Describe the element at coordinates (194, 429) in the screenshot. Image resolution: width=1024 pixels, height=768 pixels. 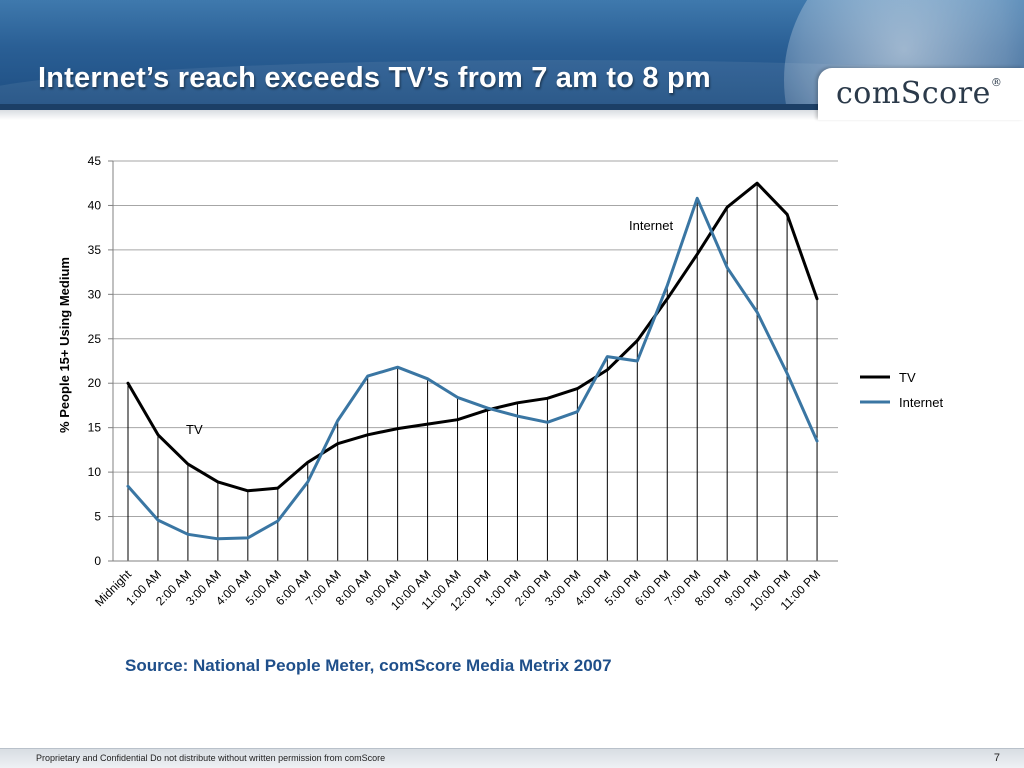
I see `annotation-tv: TV` at that location.